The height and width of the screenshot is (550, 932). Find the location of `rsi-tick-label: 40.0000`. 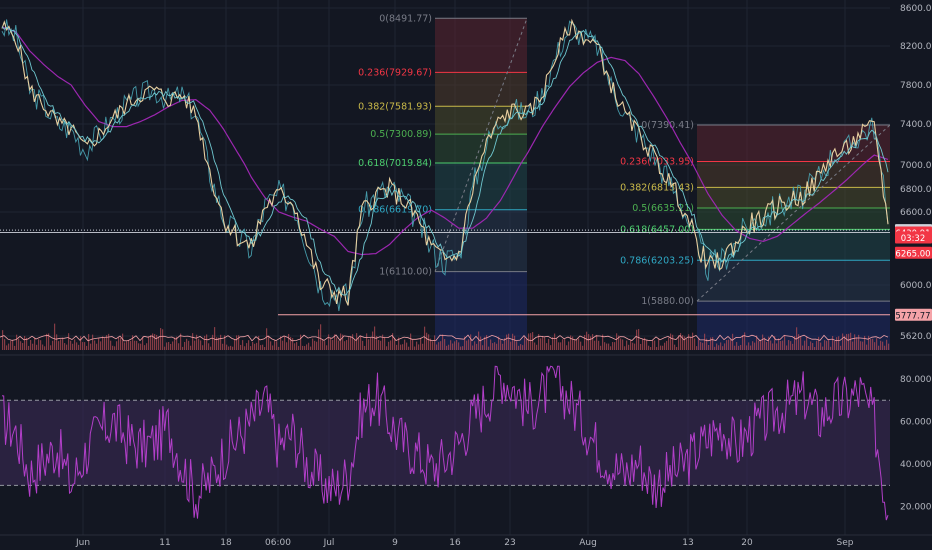

rsi-tick-label: 40.0000 is located at coordinates (916, 465).